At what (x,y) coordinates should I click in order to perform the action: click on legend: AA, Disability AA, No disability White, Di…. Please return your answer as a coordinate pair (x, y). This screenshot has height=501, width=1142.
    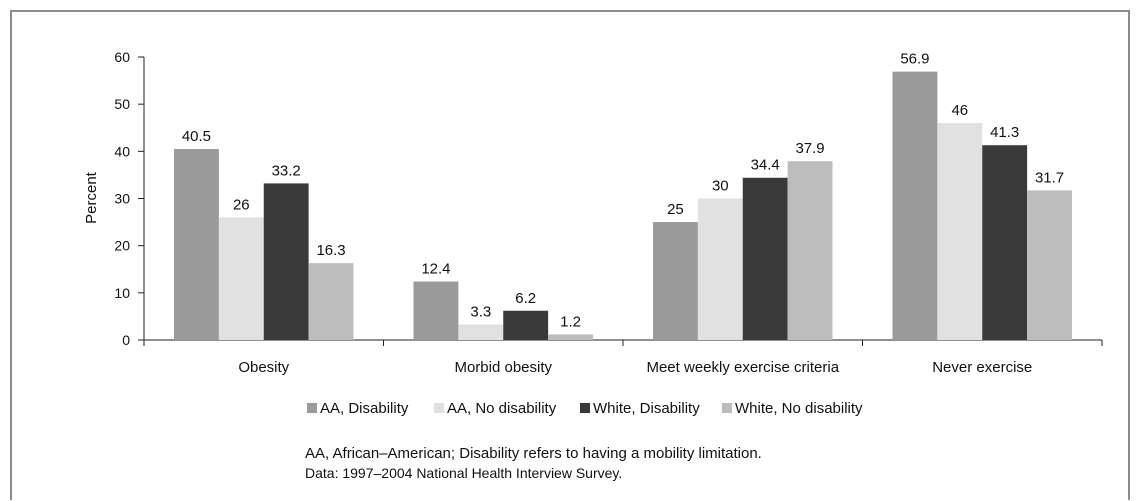
    Looking at the image, I should click on (585, 408).